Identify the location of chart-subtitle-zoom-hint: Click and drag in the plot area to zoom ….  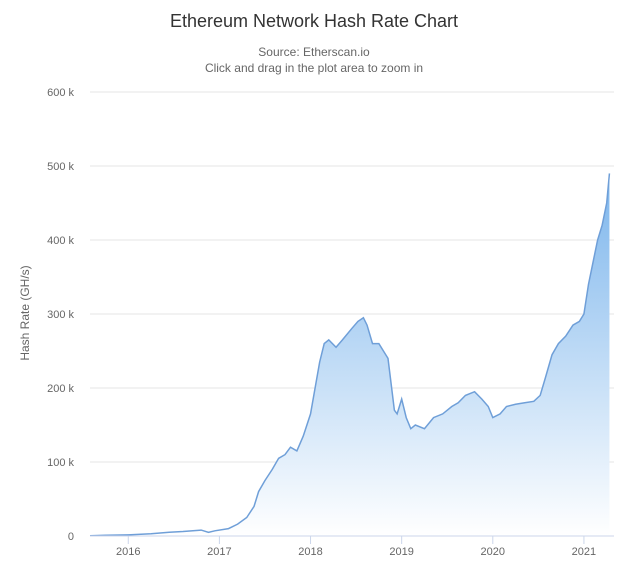
(314, 68).